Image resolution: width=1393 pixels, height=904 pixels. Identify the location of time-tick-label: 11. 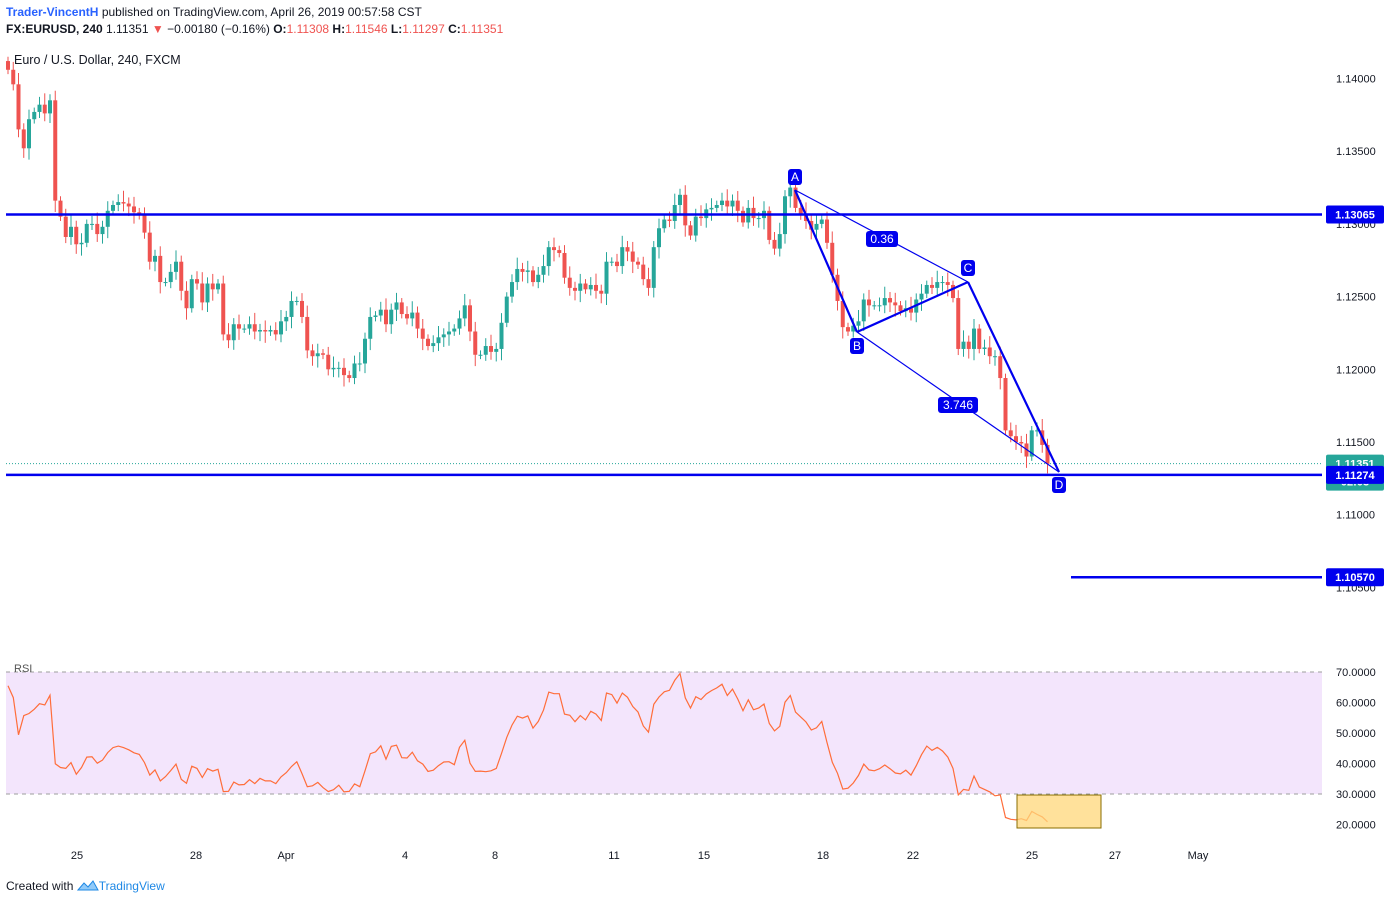
(613, 856).